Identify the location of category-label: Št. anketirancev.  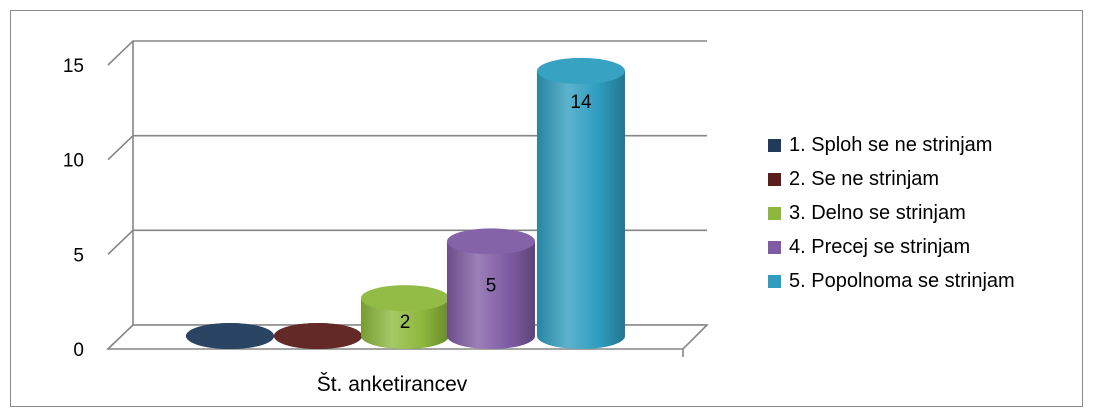
(392, 384).